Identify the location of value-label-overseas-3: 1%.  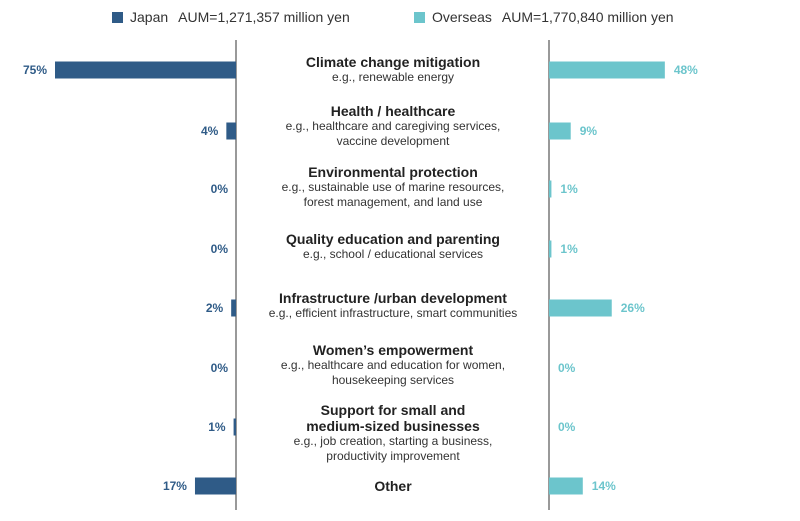
(569, 249).